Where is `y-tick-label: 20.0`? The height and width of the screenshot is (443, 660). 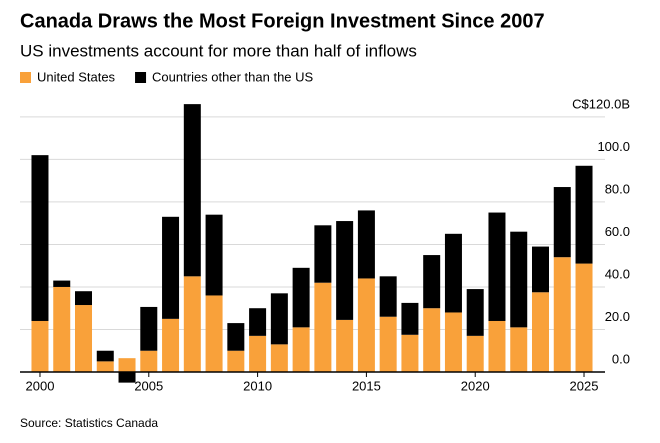 y-tick-label: 20.0 is located at coordinates (617, 316).